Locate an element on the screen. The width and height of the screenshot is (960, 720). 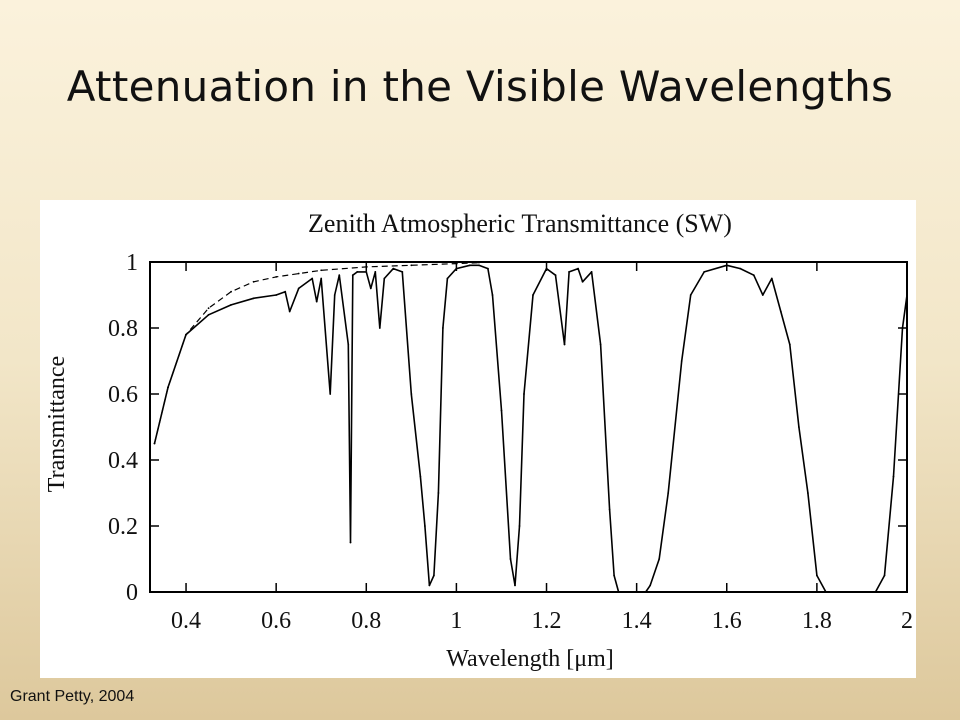
y-tick-label: 0.2 is located at coordinates (123, 527).